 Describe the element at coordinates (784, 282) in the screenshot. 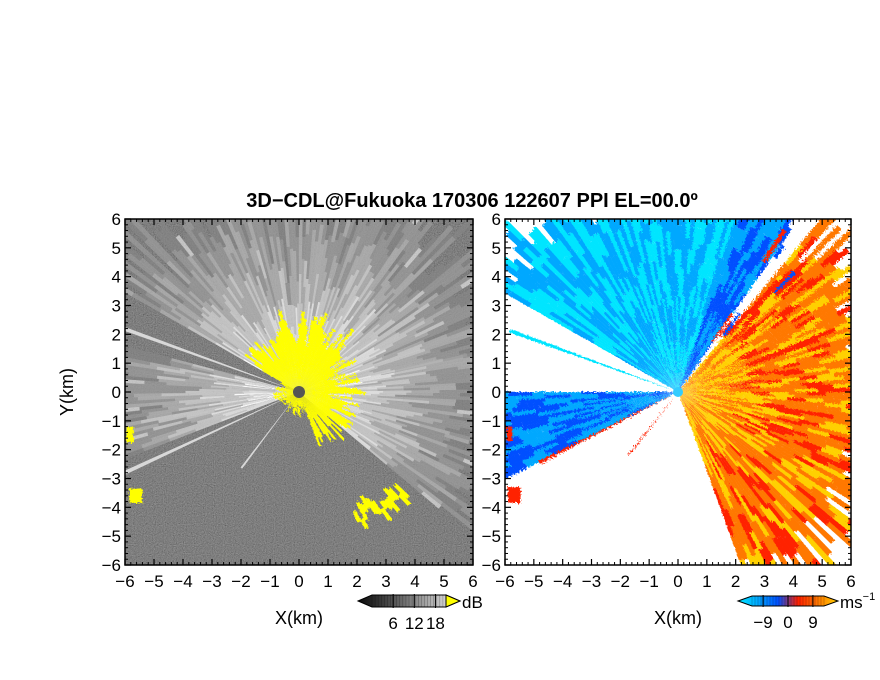

I see `velocity-cell-boundary` at that location.